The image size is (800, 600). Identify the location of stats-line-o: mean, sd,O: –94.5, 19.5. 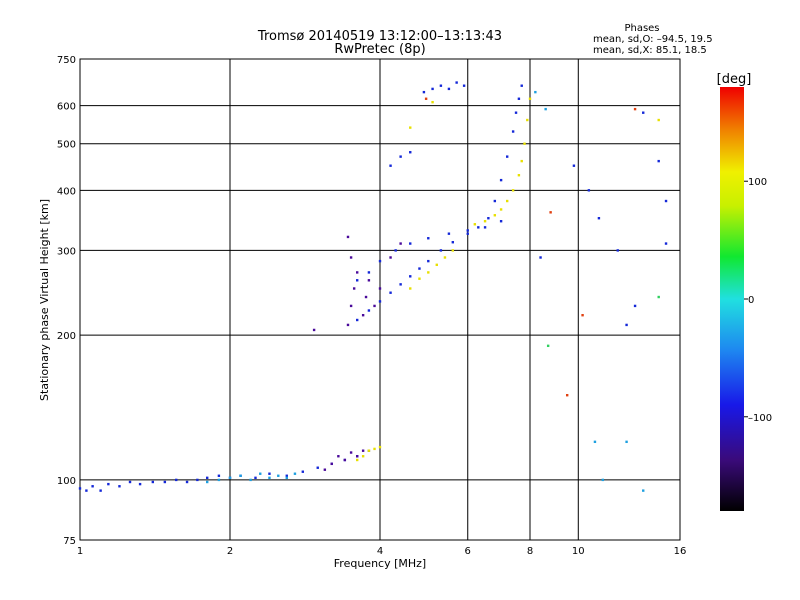
(653, 39).